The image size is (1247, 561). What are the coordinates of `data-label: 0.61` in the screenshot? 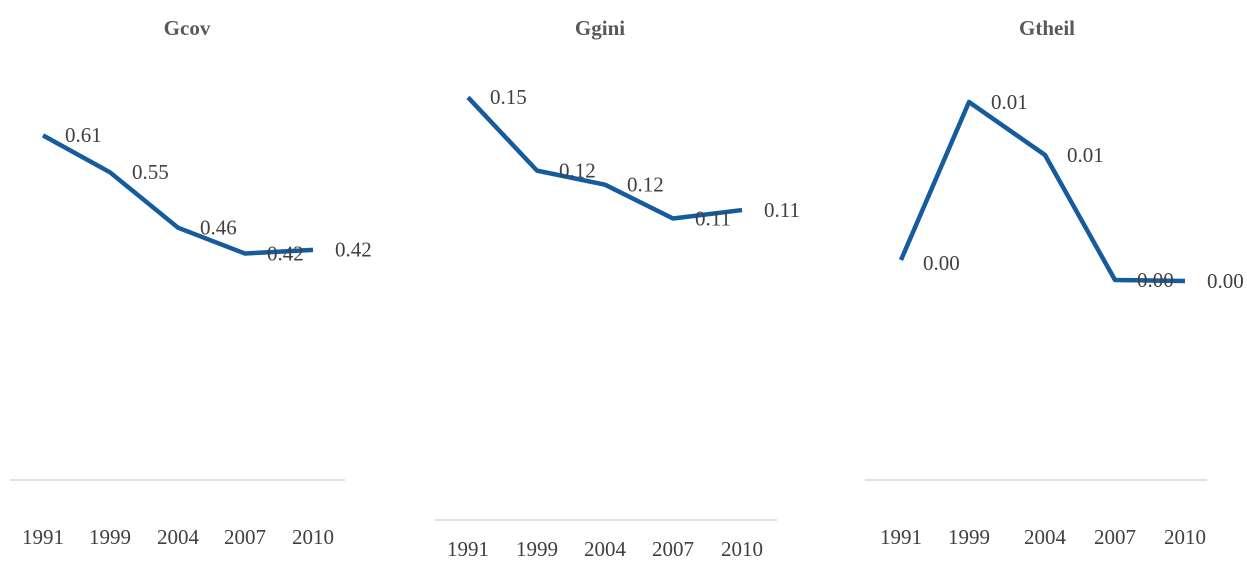 It's located at (83, 135).